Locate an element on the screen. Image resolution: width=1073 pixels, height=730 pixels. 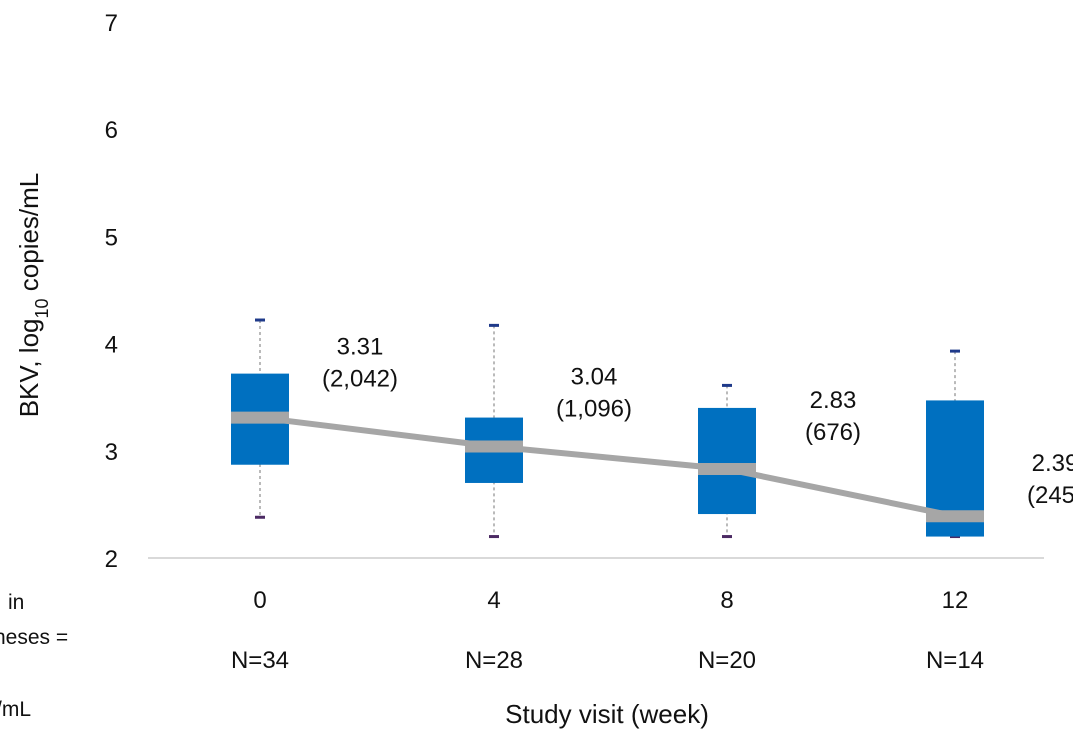
n-label: N=20 is located at coordinates (727, 660).